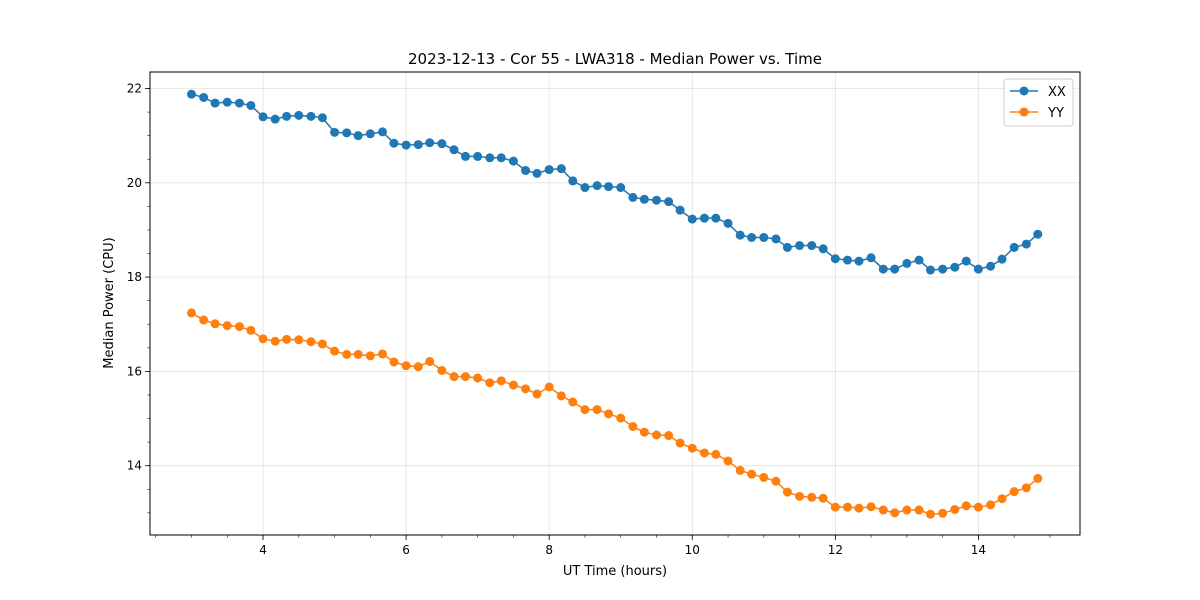 The image size is (1200, 600). I want to click on y-tick-label: 20, so click(134, 183).